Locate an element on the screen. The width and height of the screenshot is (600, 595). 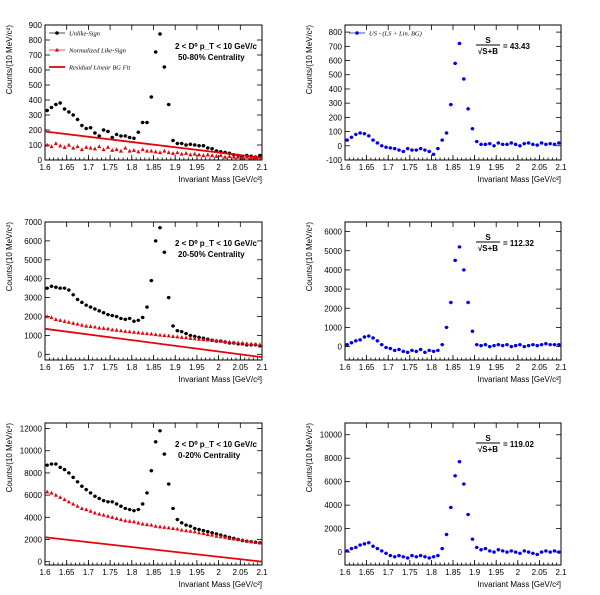
y-tick-label: 6000 is located at coordinates (333, 482).